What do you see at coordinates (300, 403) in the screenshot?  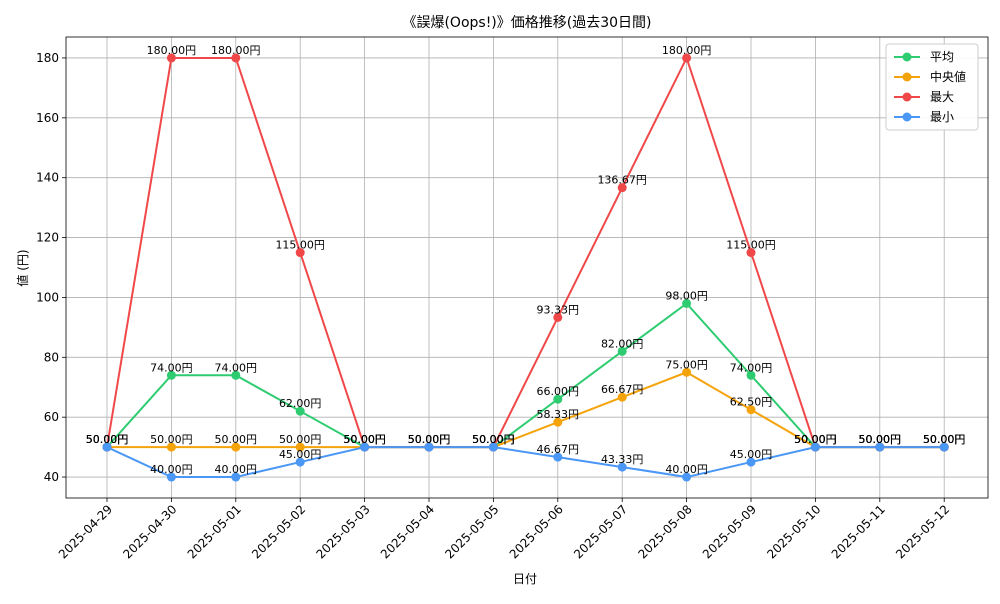 I see `data-label: 62.00円` at bounding box center [300, 403].